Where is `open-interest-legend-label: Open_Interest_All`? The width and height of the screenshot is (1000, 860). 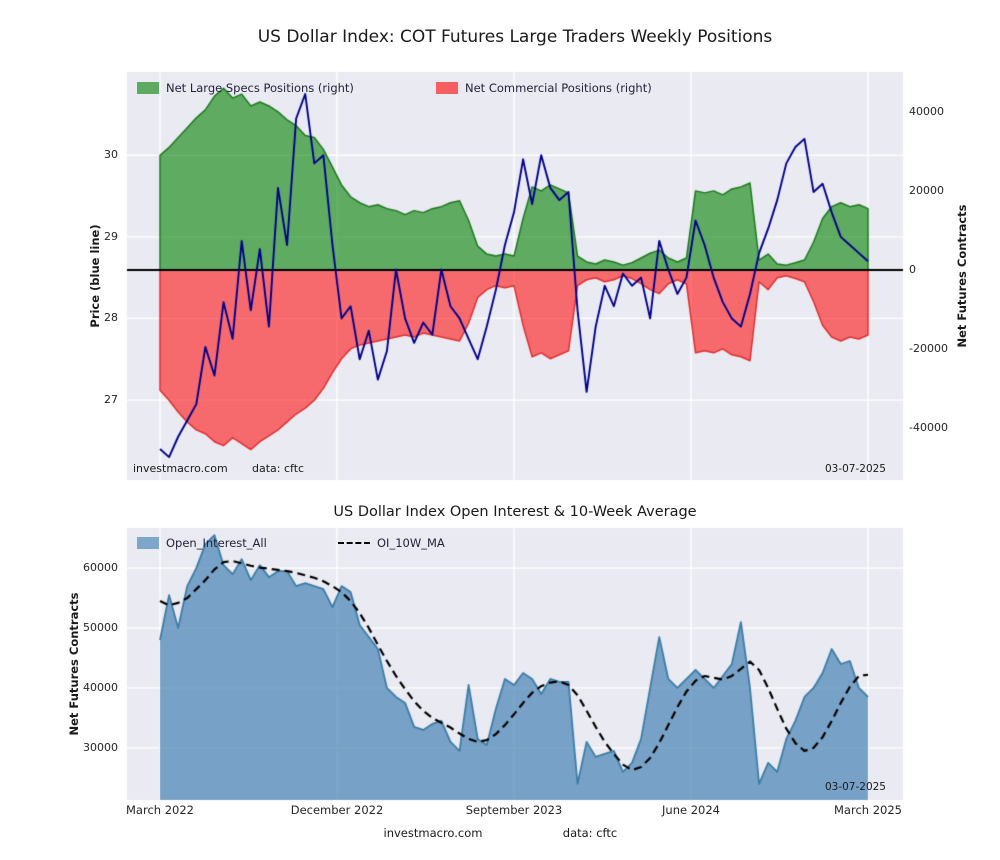
open-interest-legend-label: Open_Interest_All is located at coordinates (216, 543).